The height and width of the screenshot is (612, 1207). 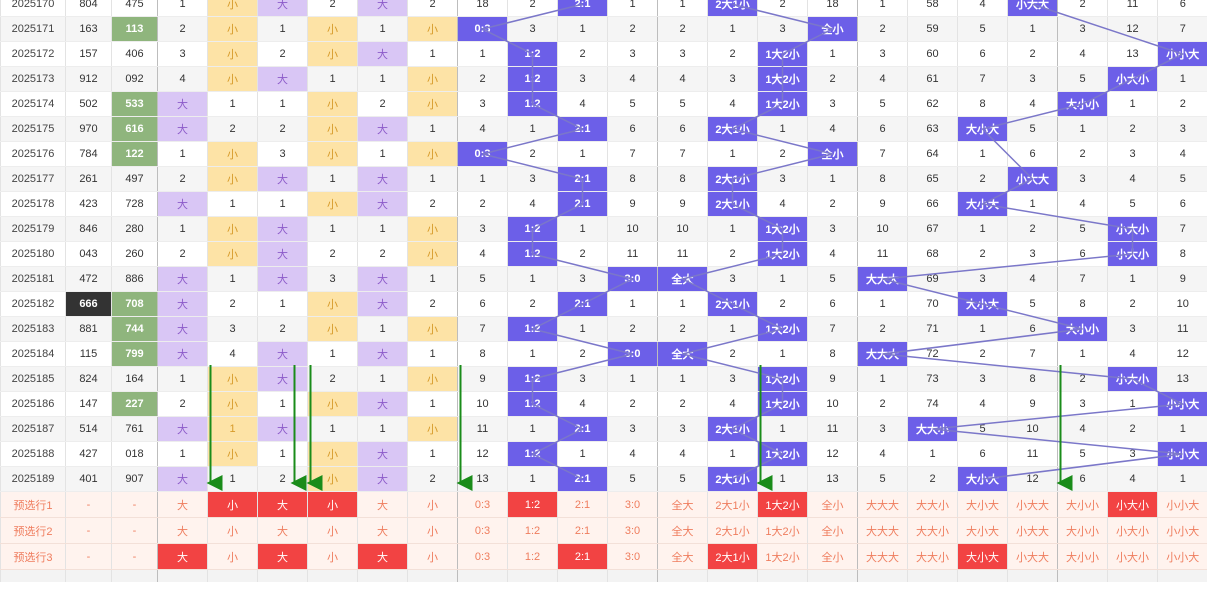 I want to click on trend-cell: 大大小, so click(x=932, y=429).